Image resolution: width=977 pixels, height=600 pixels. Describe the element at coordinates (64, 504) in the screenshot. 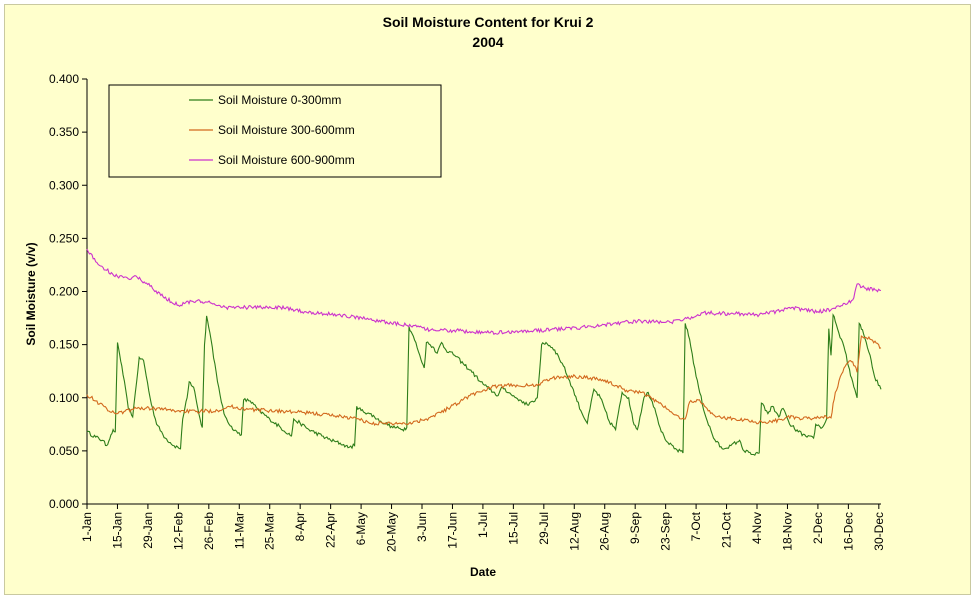

I see `y-tick-label: 0.000` at that location.